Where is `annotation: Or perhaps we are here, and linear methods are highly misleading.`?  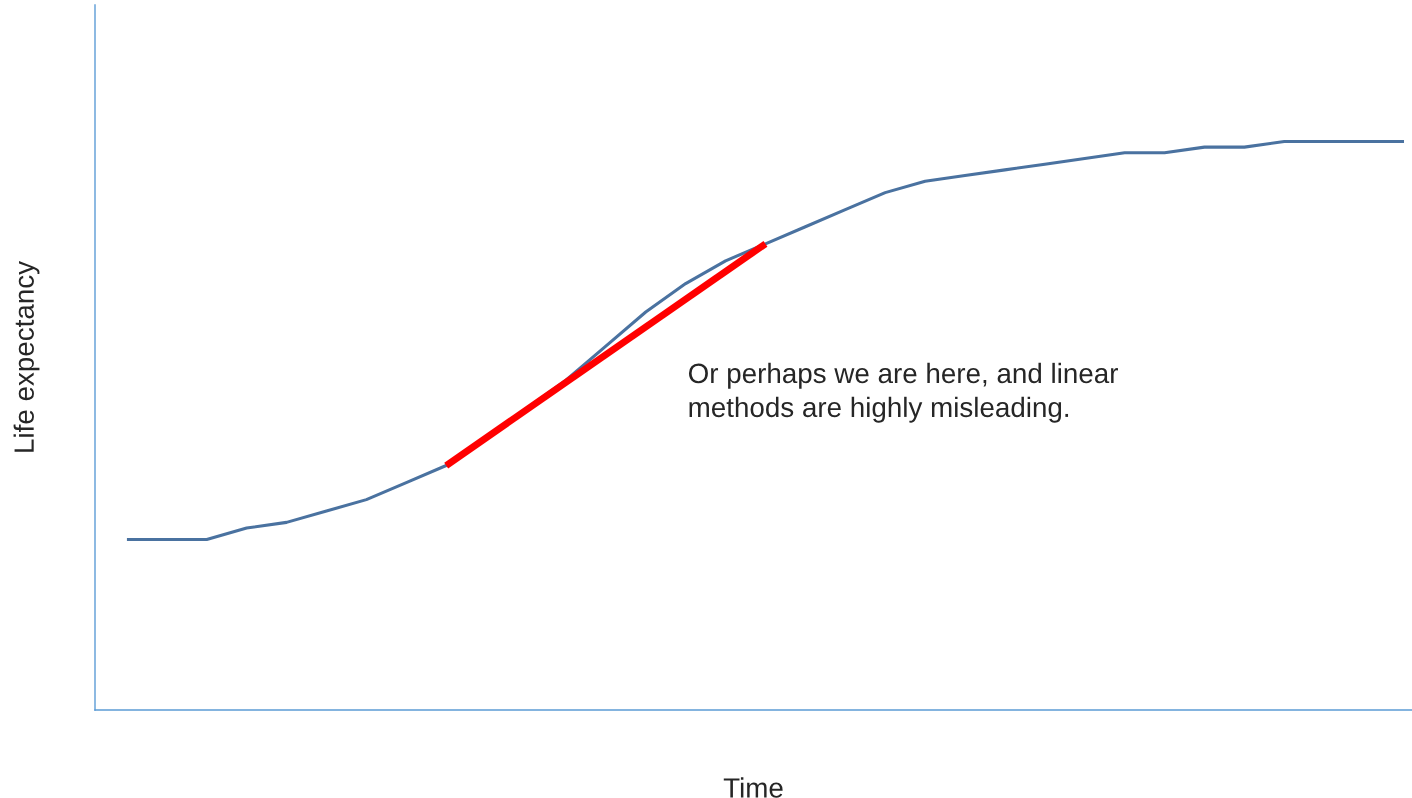
annotation: Or perhaps we are here, and linear methods are highly misleading. is located at coordinates (903, 392).